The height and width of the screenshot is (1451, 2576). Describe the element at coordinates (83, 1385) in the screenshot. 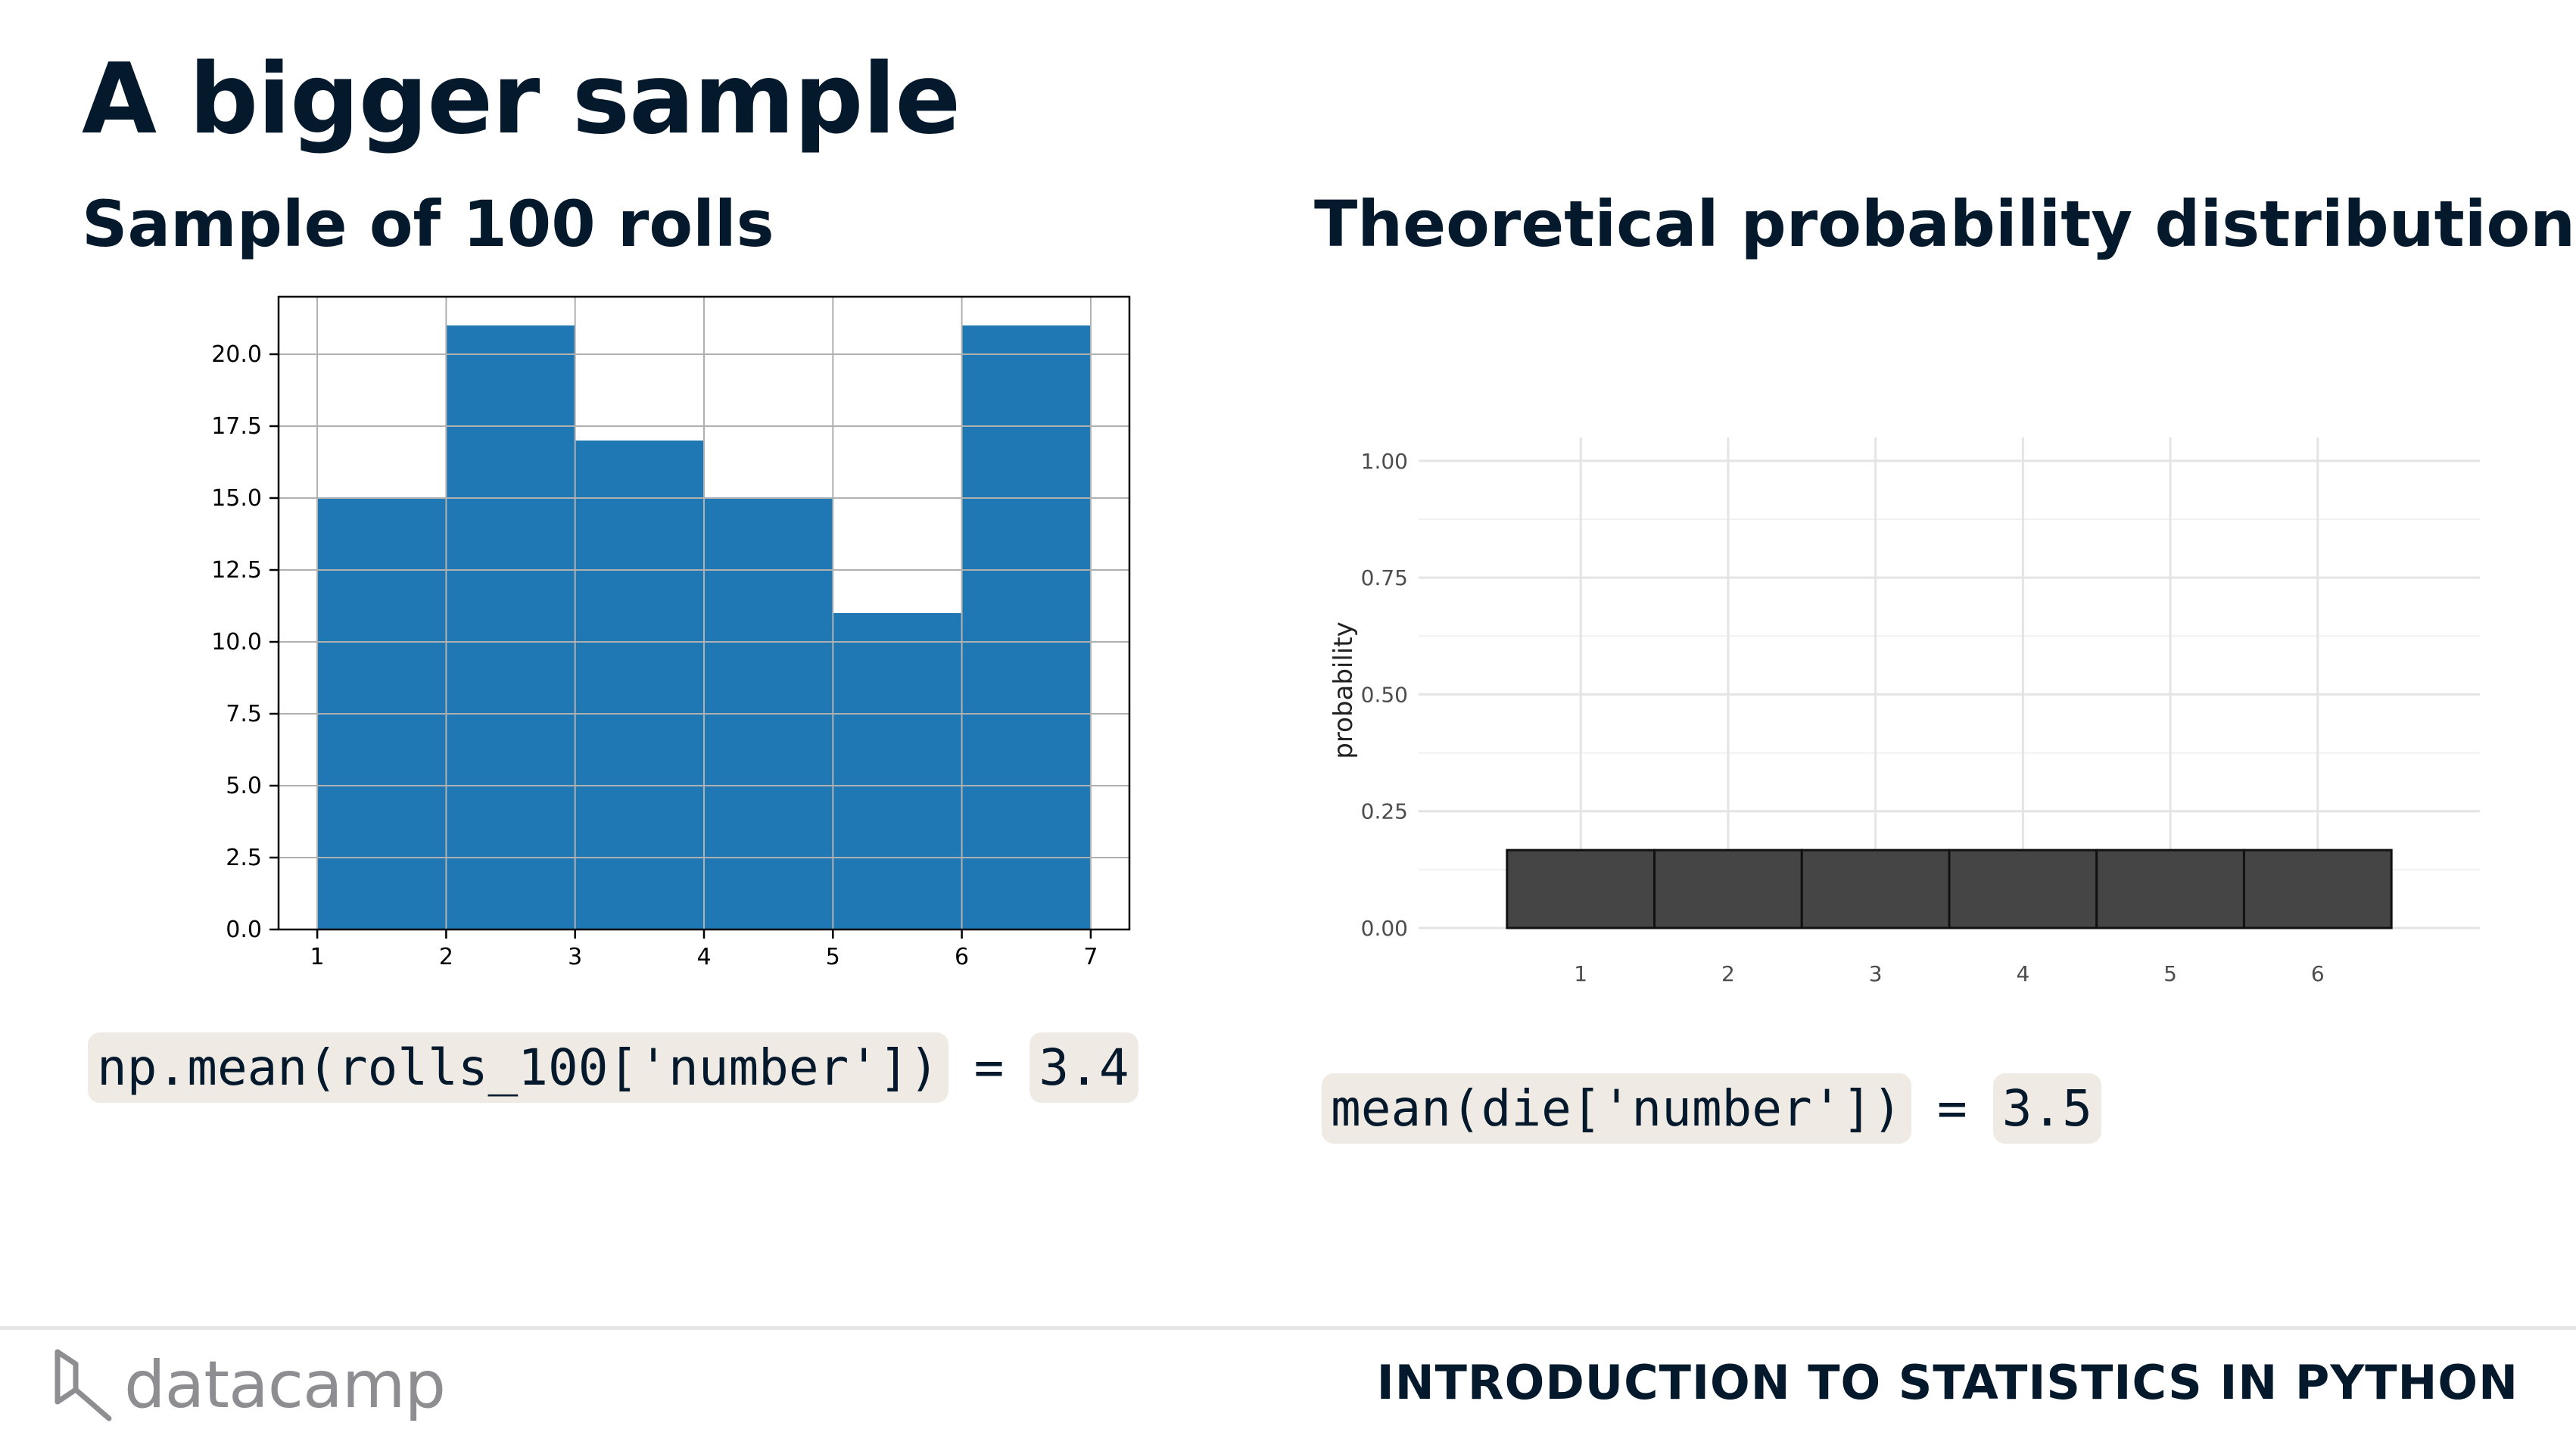

I see `datacamp-logo-icon` at that location.